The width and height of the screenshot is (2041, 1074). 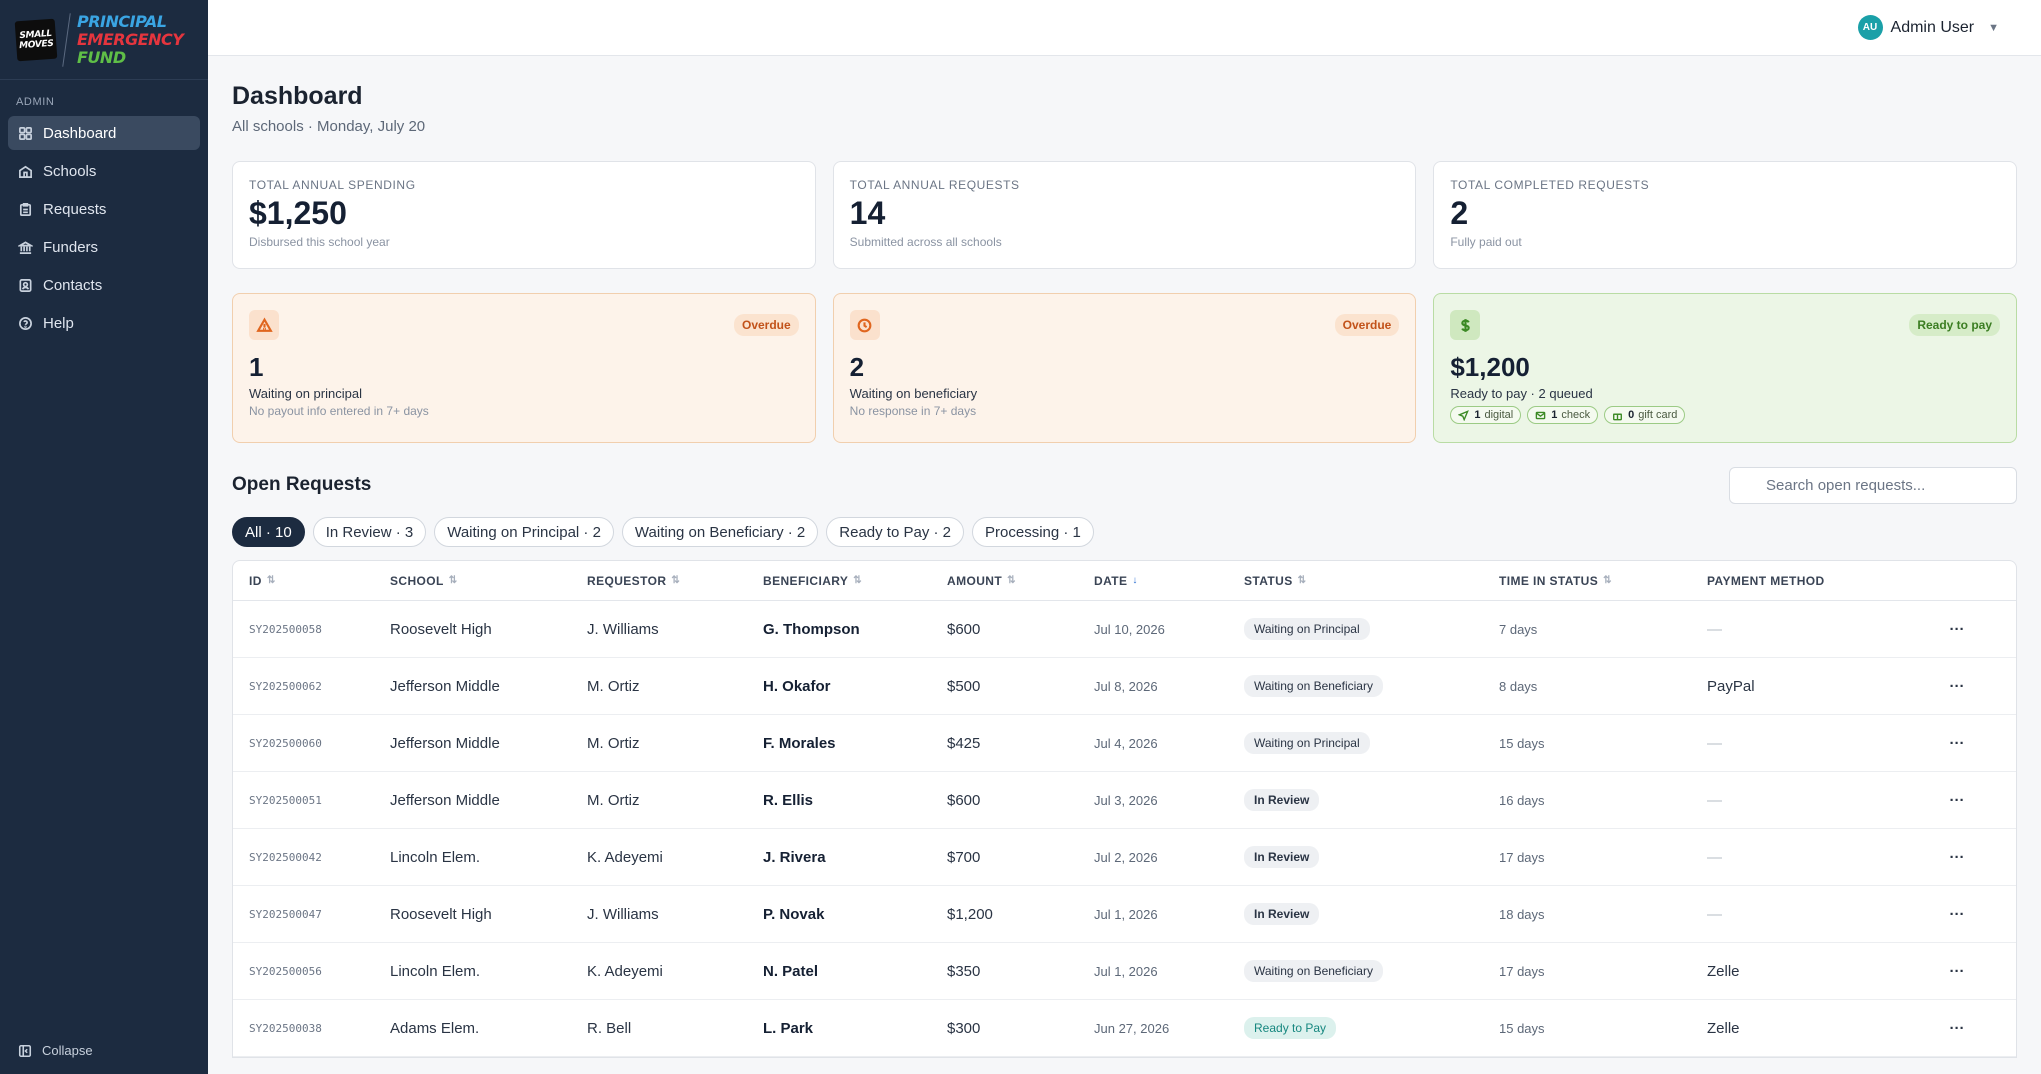 What do you see at coordinates (25, 171) in the screenshot?
I see `school-icon` at bounding box center [25, 171].